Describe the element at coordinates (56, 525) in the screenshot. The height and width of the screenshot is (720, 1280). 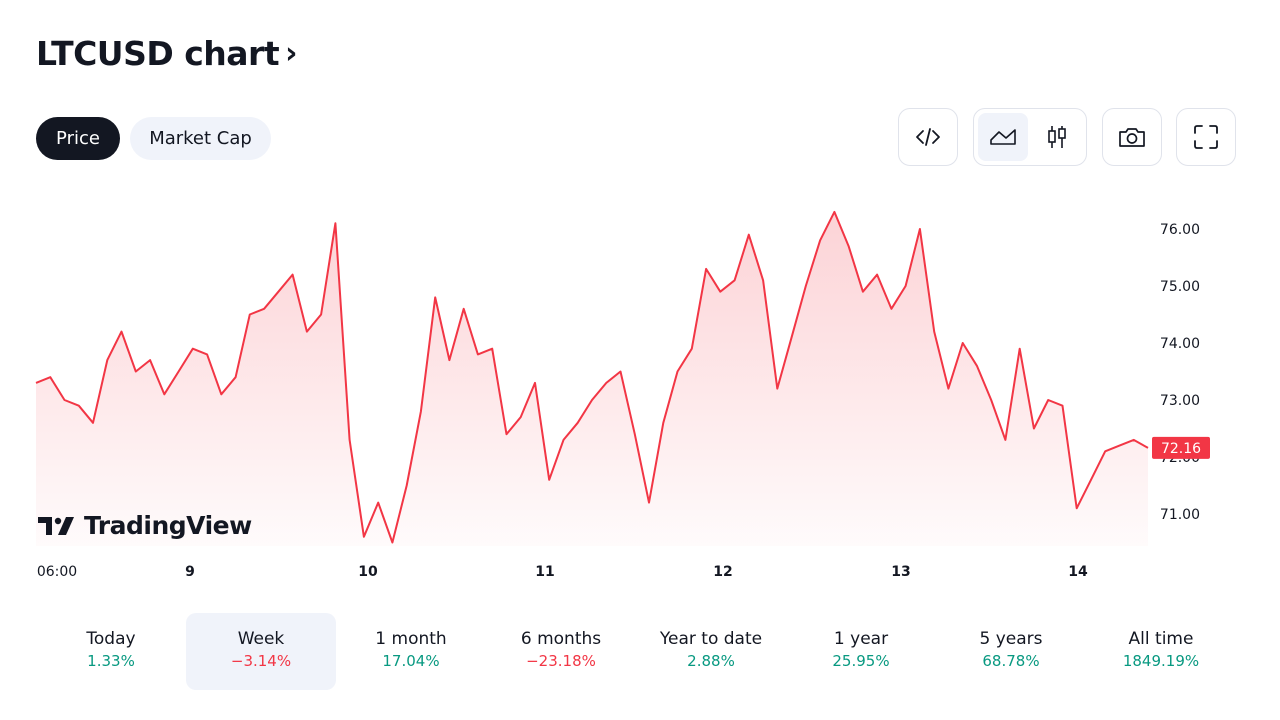
I see `tradingview-logo-icon` at that location.